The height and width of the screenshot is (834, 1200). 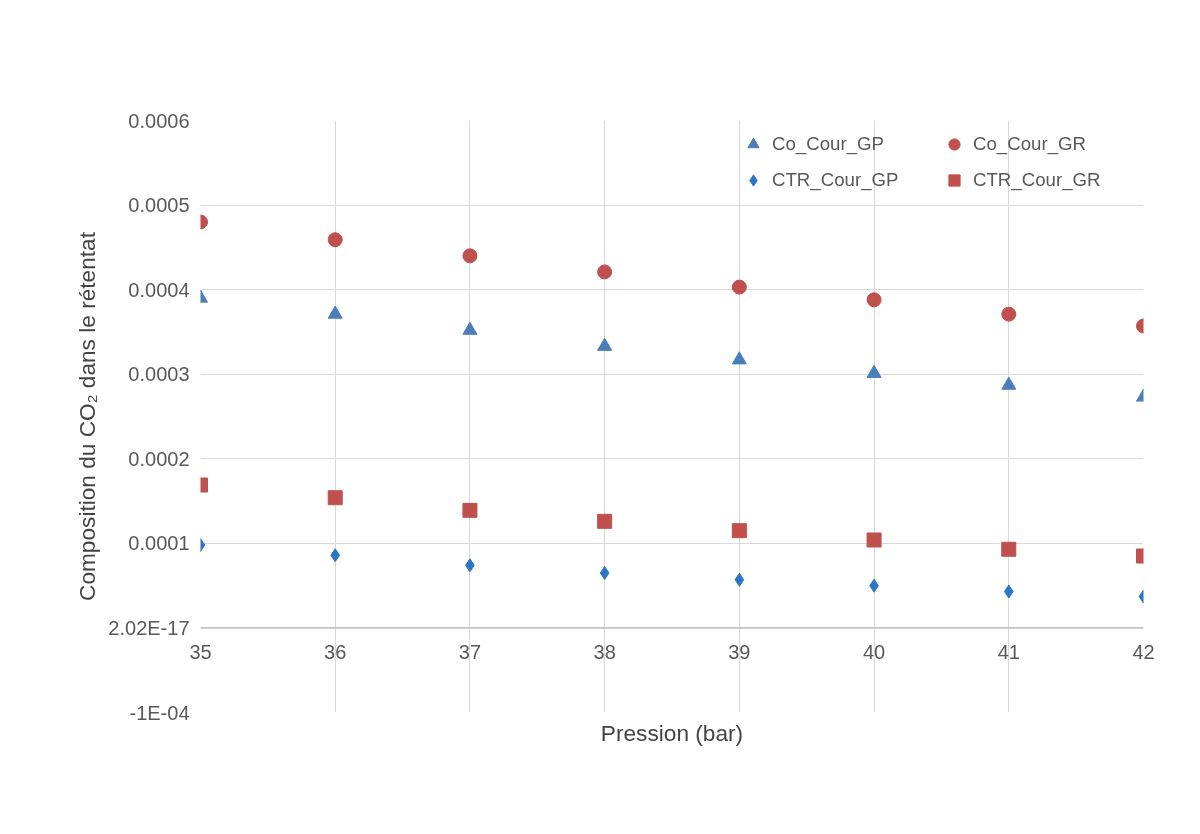 What do you see at coordinates (159, 458) in the screenshot?
I see `y-tick-label: 0.0002` at bounding box center [159, 458].